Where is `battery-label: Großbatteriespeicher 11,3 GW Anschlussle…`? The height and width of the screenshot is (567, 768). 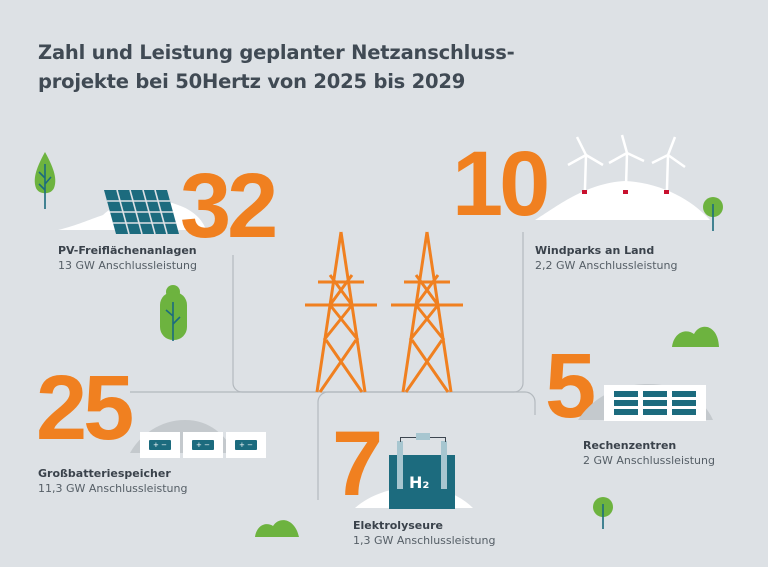
battery-label: Großbatteriespeicher 11,3 GW Anschlussle… is located at coordinates (113, 481).